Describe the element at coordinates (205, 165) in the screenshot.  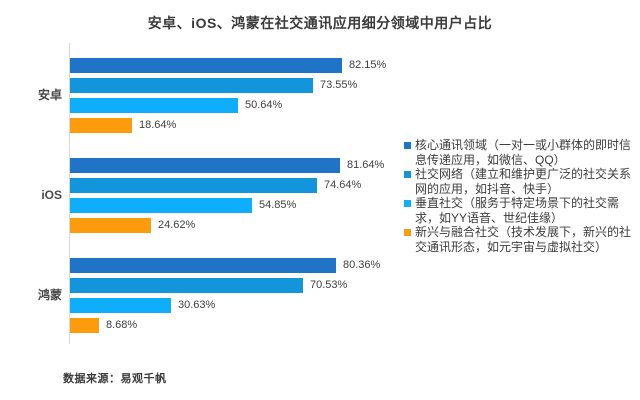
I see `bar-iOS-series1` at that location.